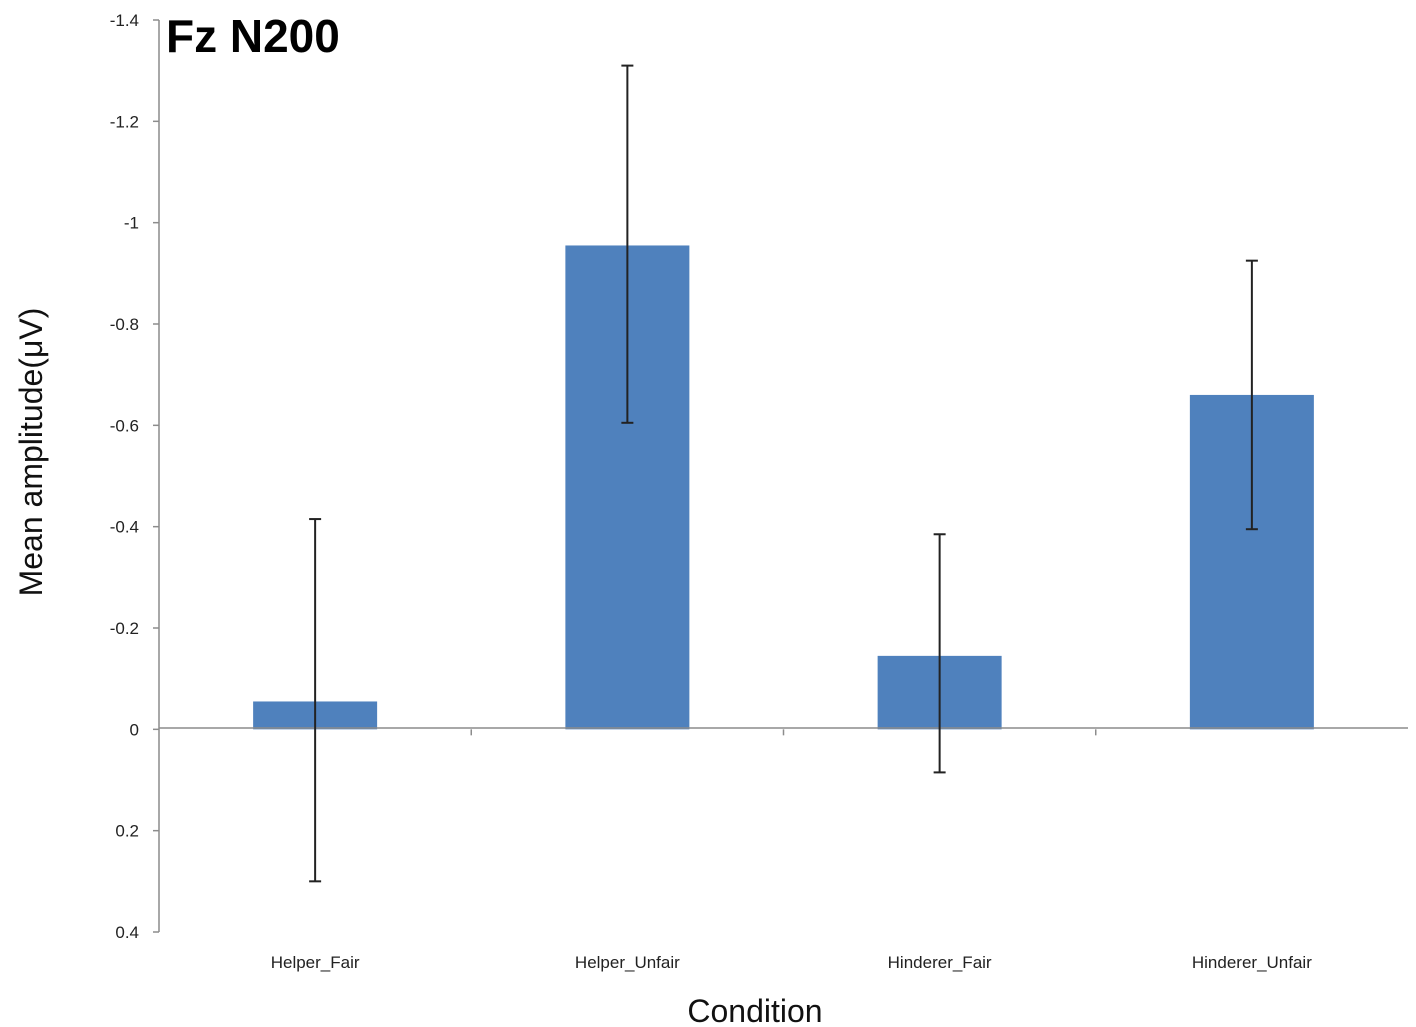  What do you see at coordinates (131, 223) in the screenshot?
I see `y-tick-label: -1` at bounding box center [131, 223].